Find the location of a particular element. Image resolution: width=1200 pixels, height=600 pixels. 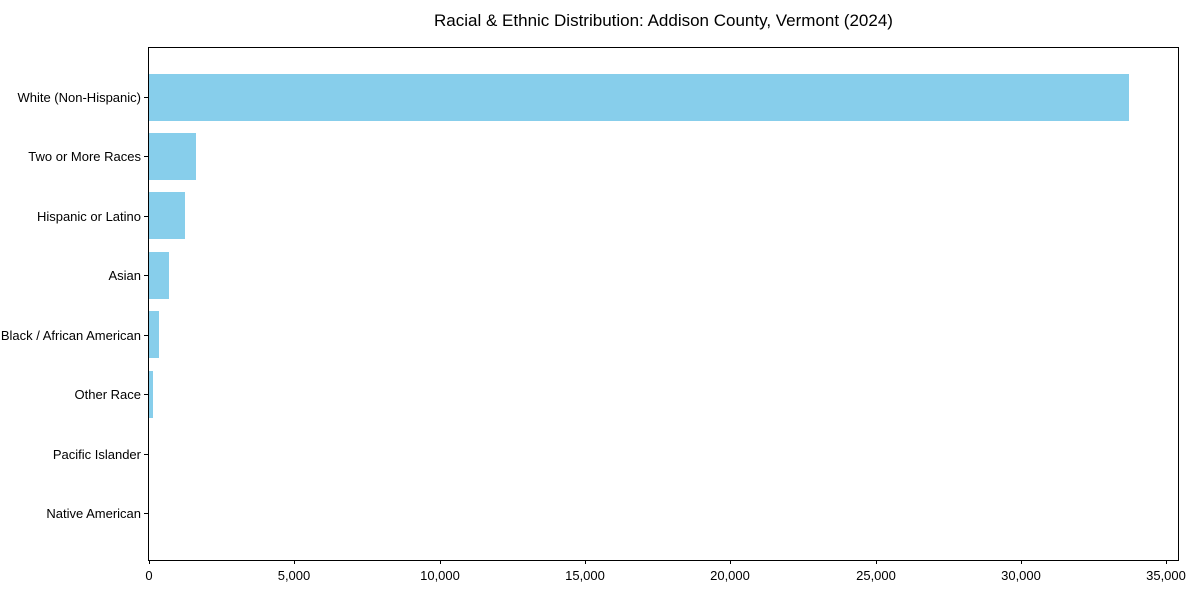

y-tick-label: Asian is located at coordinates (124, 275).